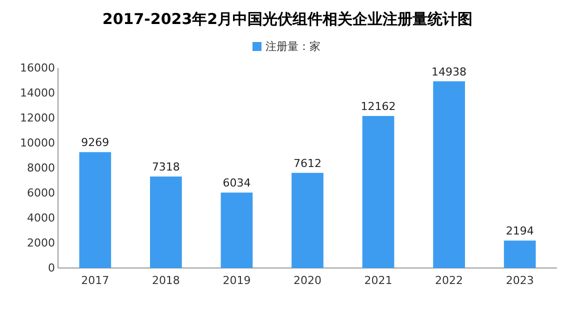 This screenshot has height=326, width=575. Describe the element at coordinates (287, 19) in the screenshot. I see `chart-title: 2017-2023年2月中国光伏组件相关企业注册量统计图` at that location.